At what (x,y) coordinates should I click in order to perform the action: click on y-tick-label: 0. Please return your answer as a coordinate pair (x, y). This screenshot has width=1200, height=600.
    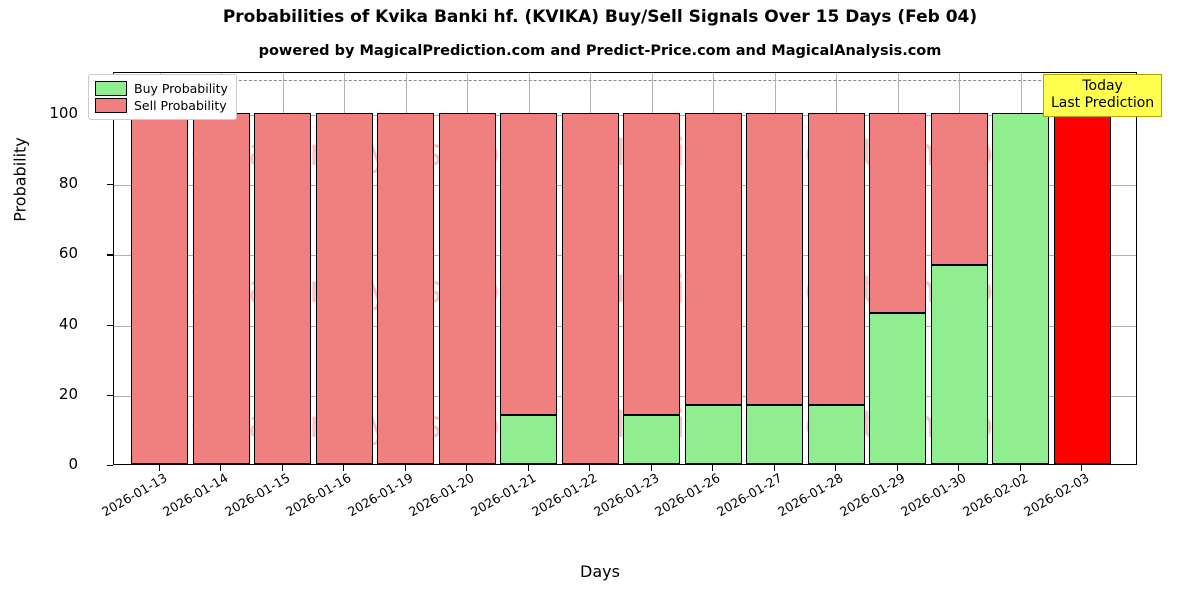
    Looking at the image, I should click on (73, 464).